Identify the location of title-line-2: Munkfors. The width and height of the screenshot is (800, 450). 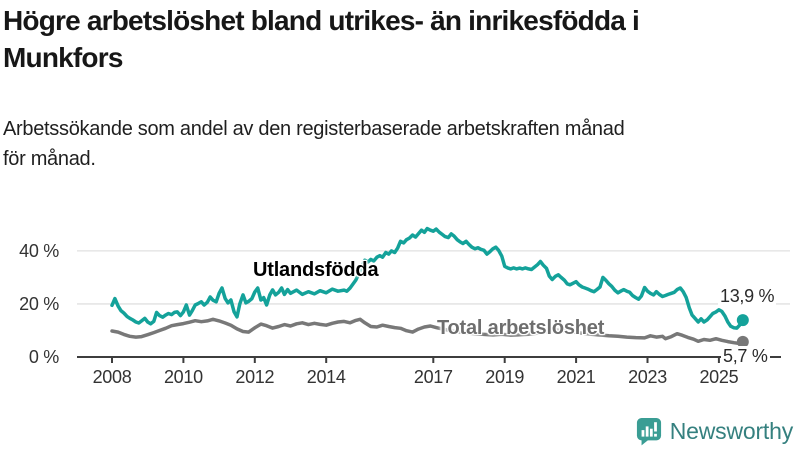
(63, 57).